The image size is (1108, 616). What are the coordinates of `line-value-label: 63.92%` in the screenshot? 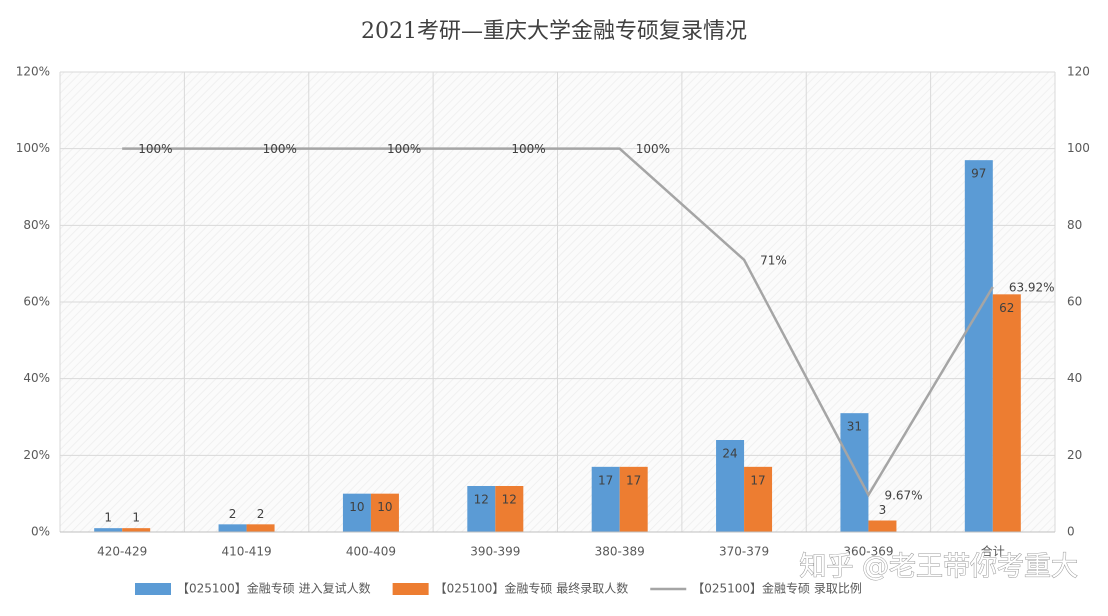 It's located at (1032, 287).